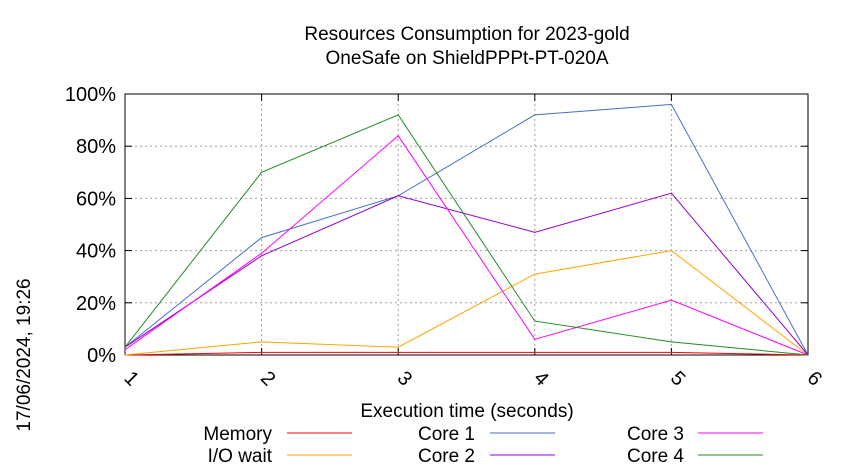 The image size is (850, 475). I want to click on y-tick-label: 40%, so click(96, 252).